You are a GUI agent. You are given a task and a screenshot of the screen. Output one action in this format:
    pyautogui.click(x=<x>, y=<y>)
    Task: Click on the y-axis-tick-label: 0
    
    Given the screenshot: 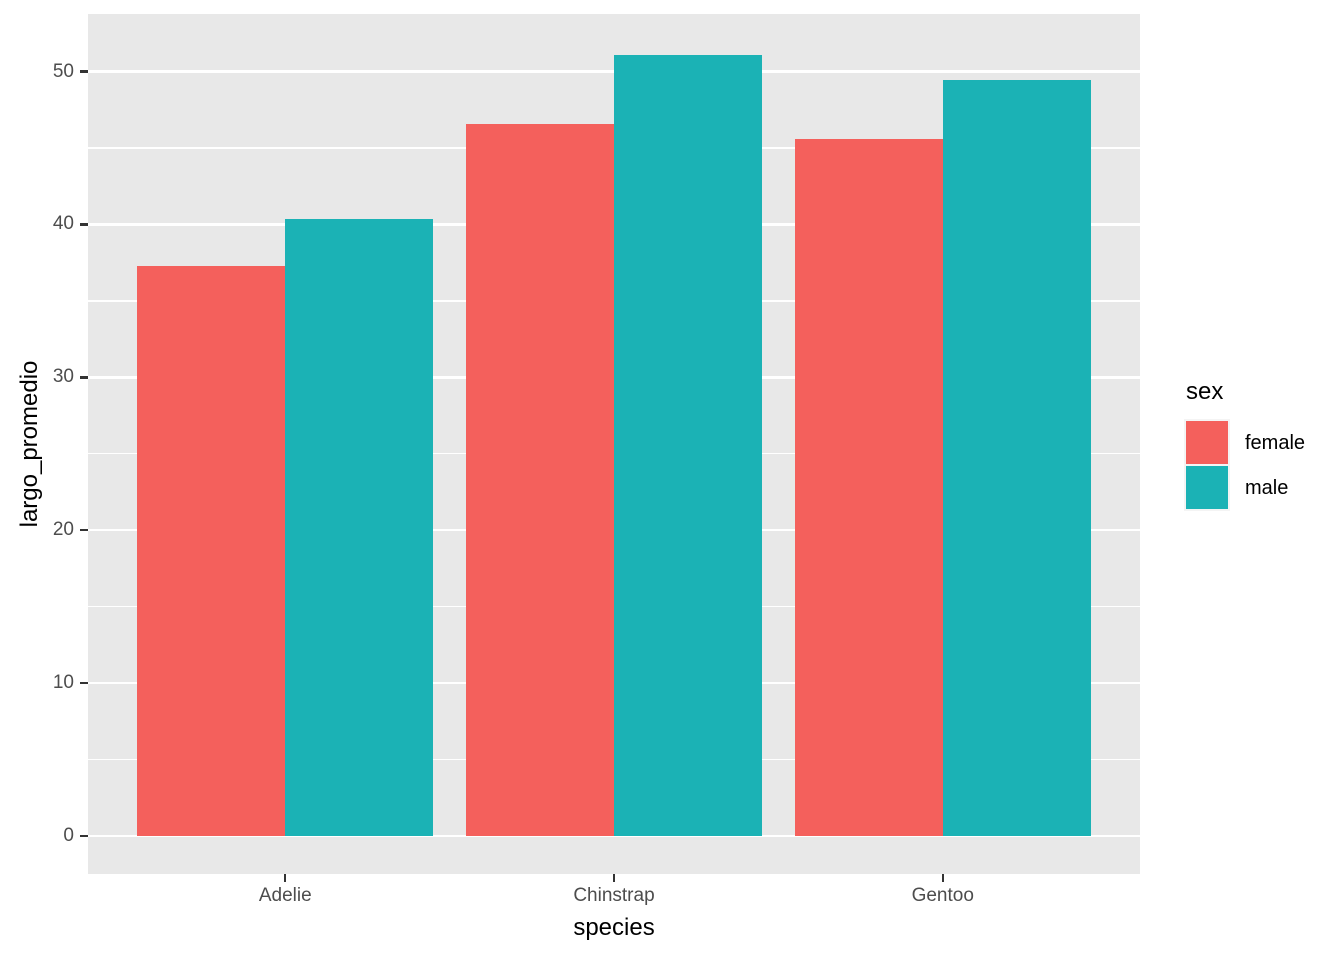 What is the action you would take?
    pyautogui.click(x=68, y=835)
    